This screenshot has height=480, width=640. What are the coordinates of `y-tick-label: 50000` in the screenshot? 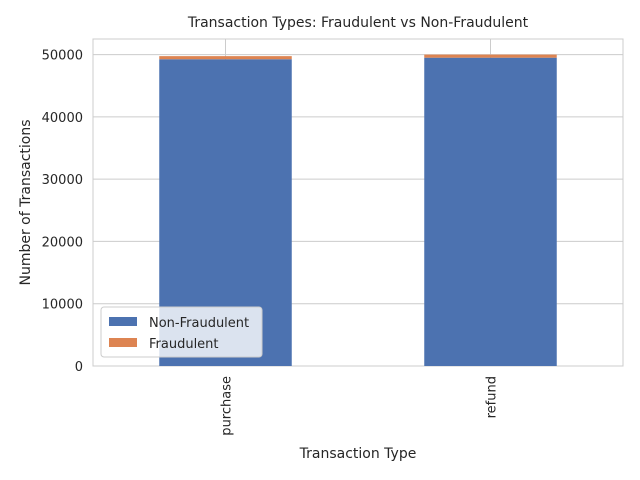 It's located at (62, 56).